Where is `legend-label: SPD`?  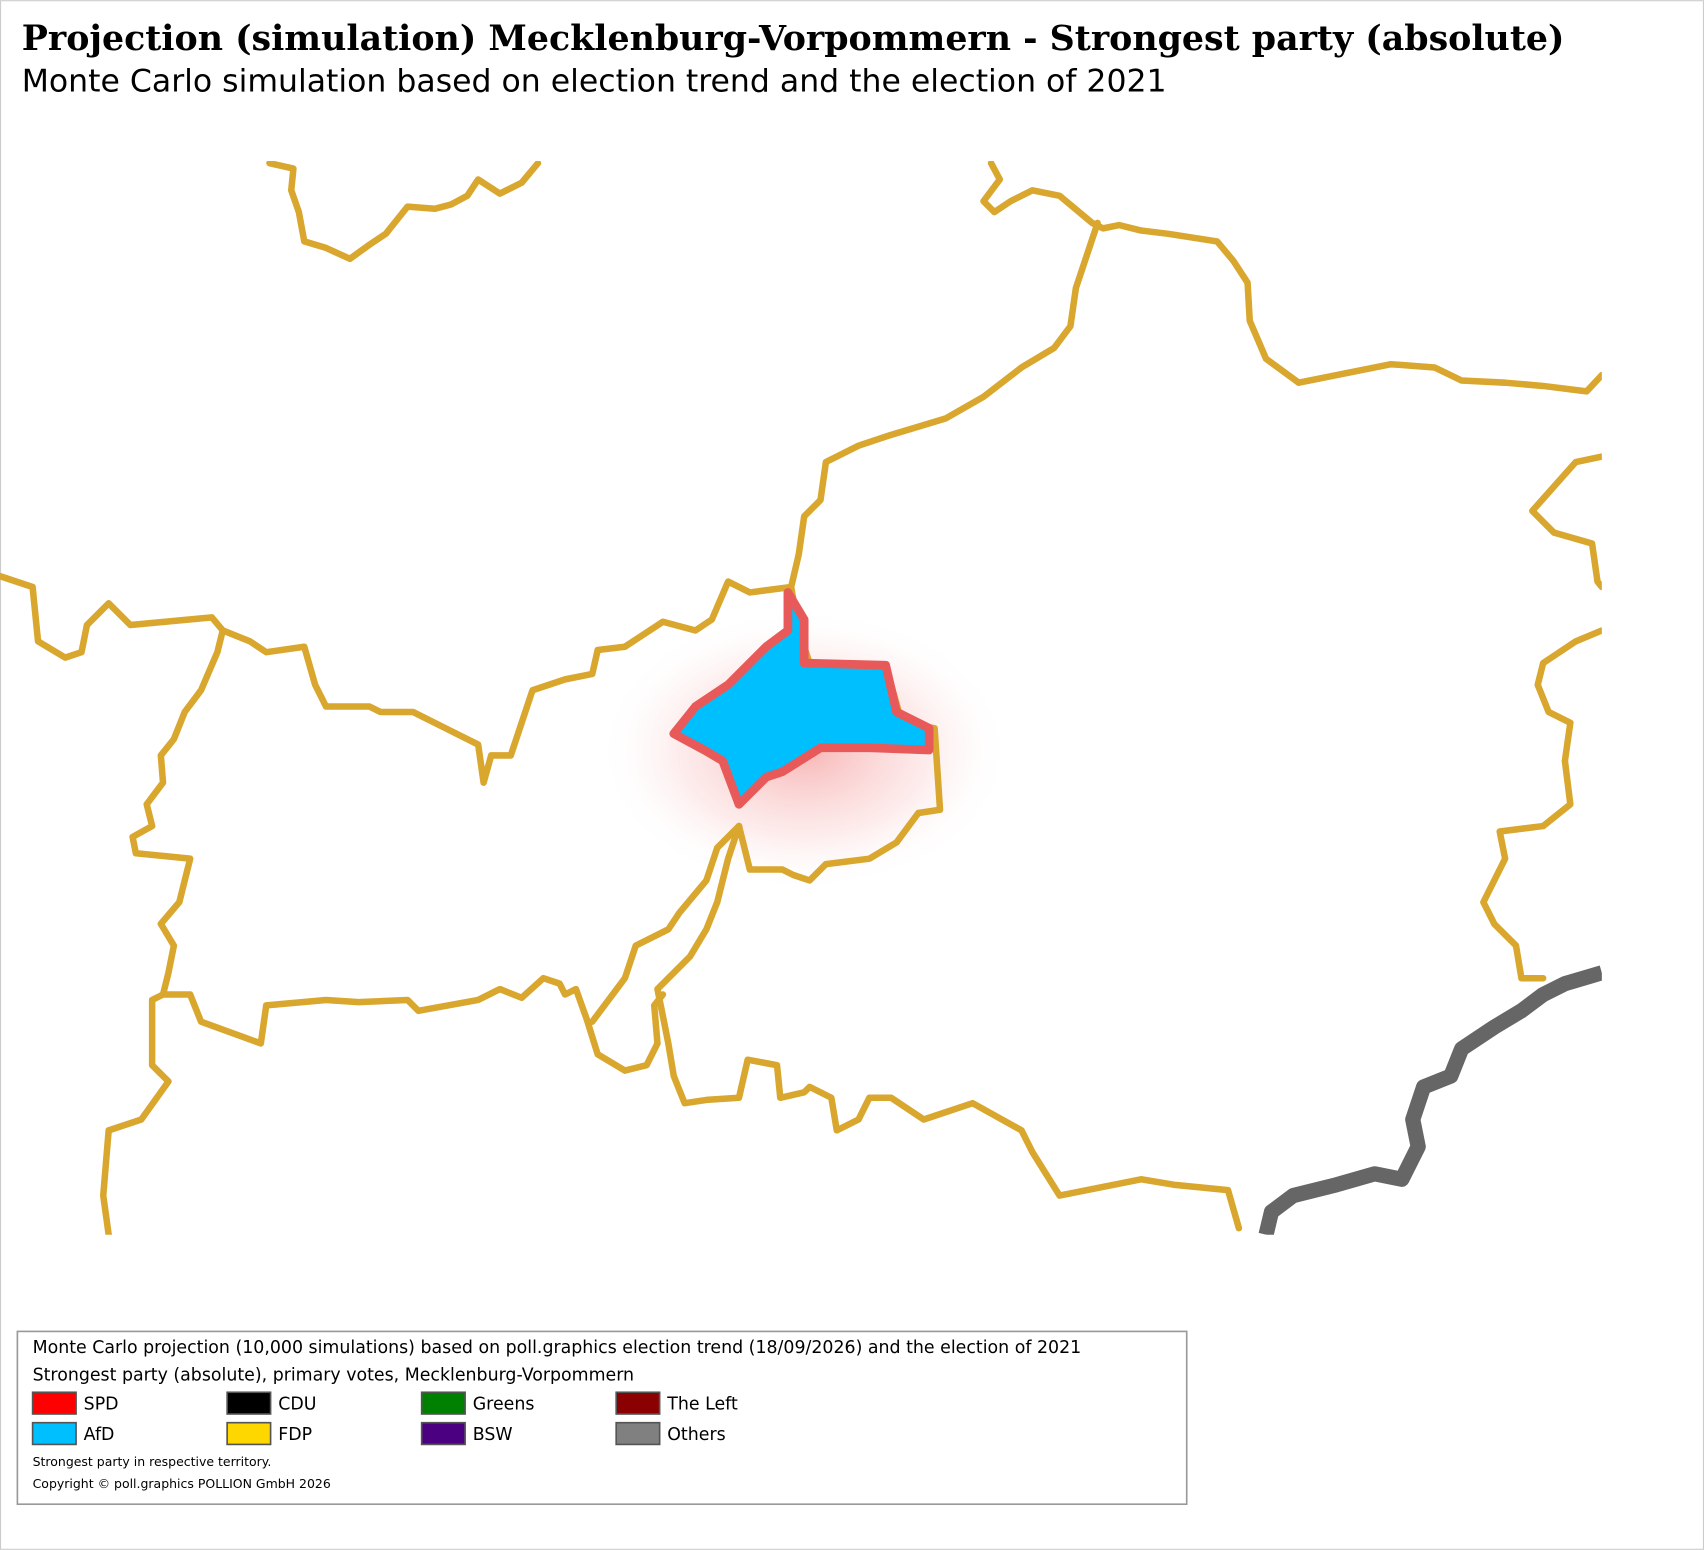 legend-label: SPD is located at coordinates (101, 1405).